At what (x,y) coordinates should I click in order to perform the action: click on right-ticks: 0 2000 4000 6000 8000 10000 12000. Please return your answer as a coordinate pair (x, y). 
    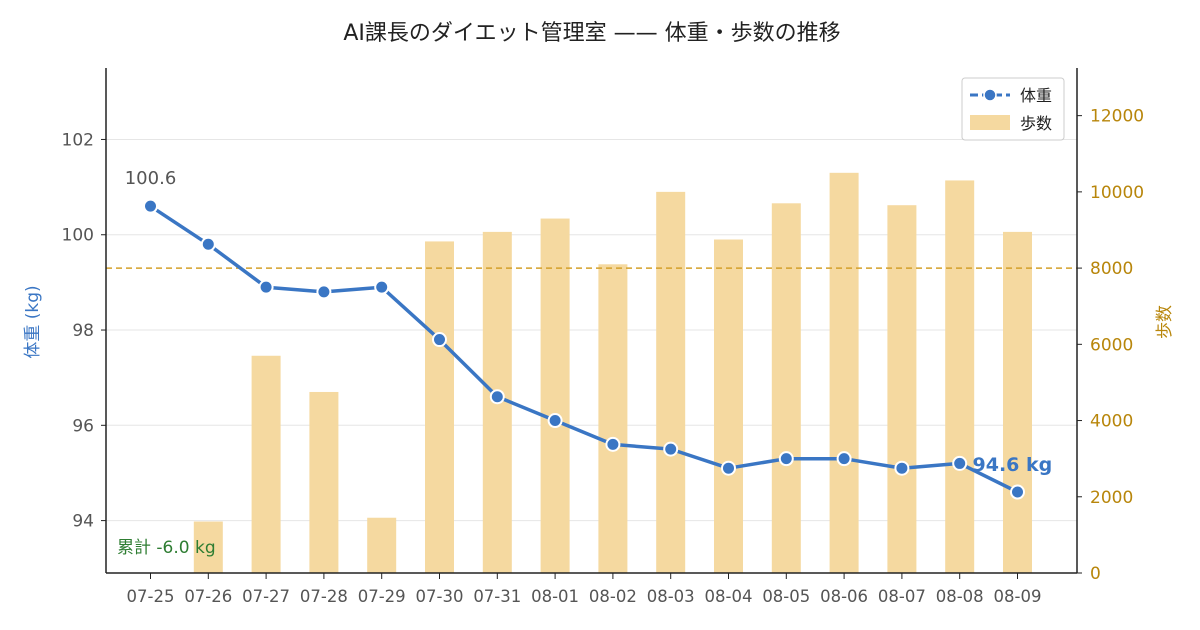
    Looking at the image, I should click on (1110, 345).